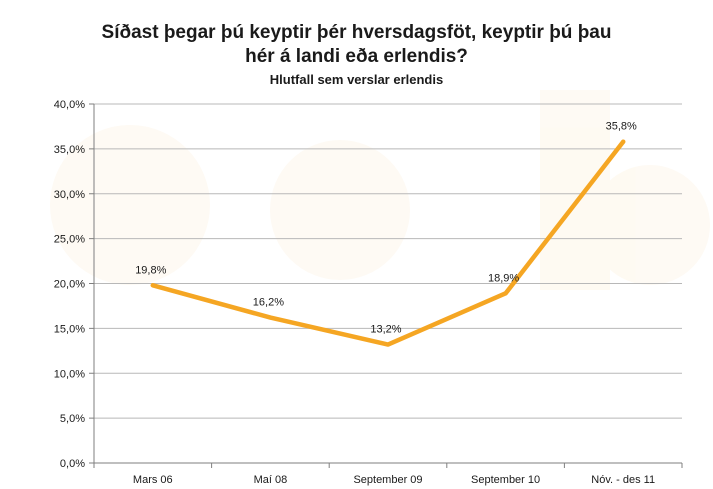 This screenshot has height=489, width=713. What do you see at coordinates (72, 419) in the screenshot?
I see `y-tick-label: 5,0%` at bounding box center [72, 419].